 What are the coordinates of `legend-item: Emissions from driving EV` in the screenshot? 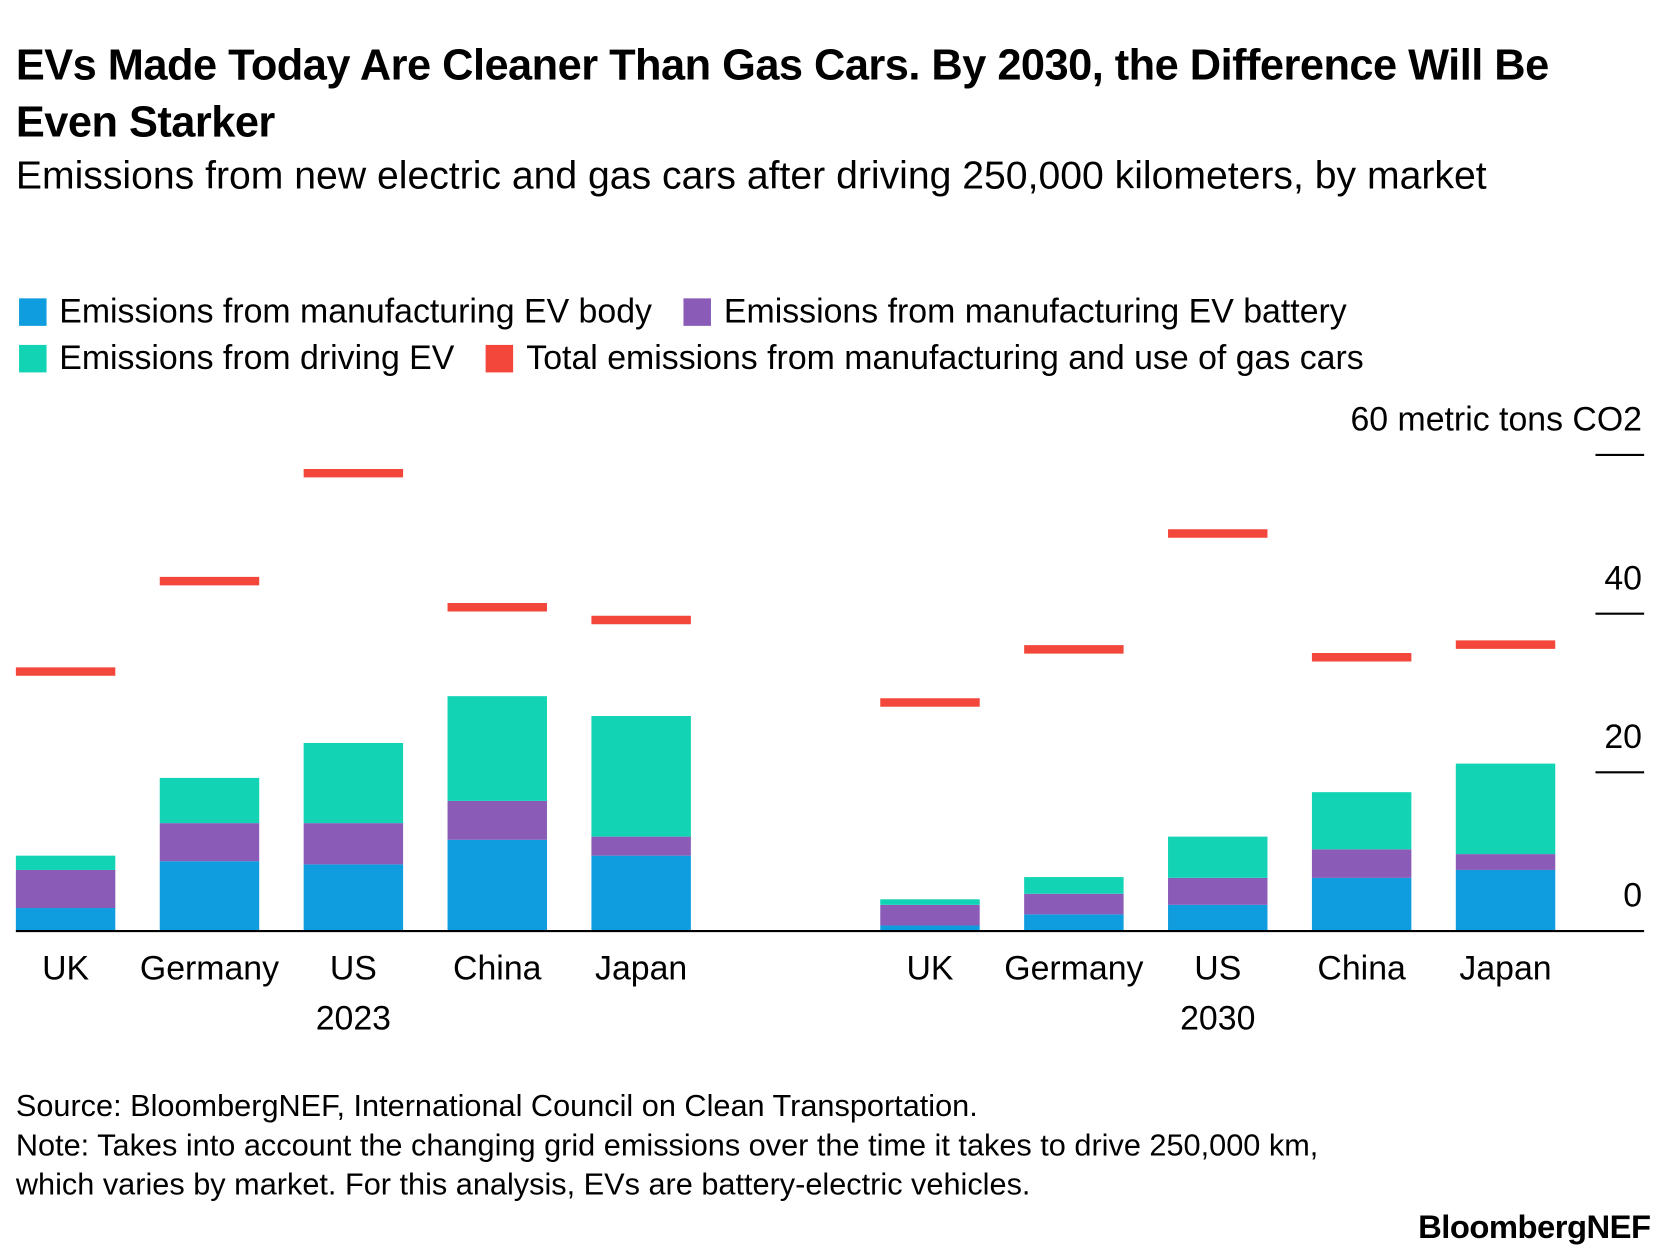 It's located at (236, 357).